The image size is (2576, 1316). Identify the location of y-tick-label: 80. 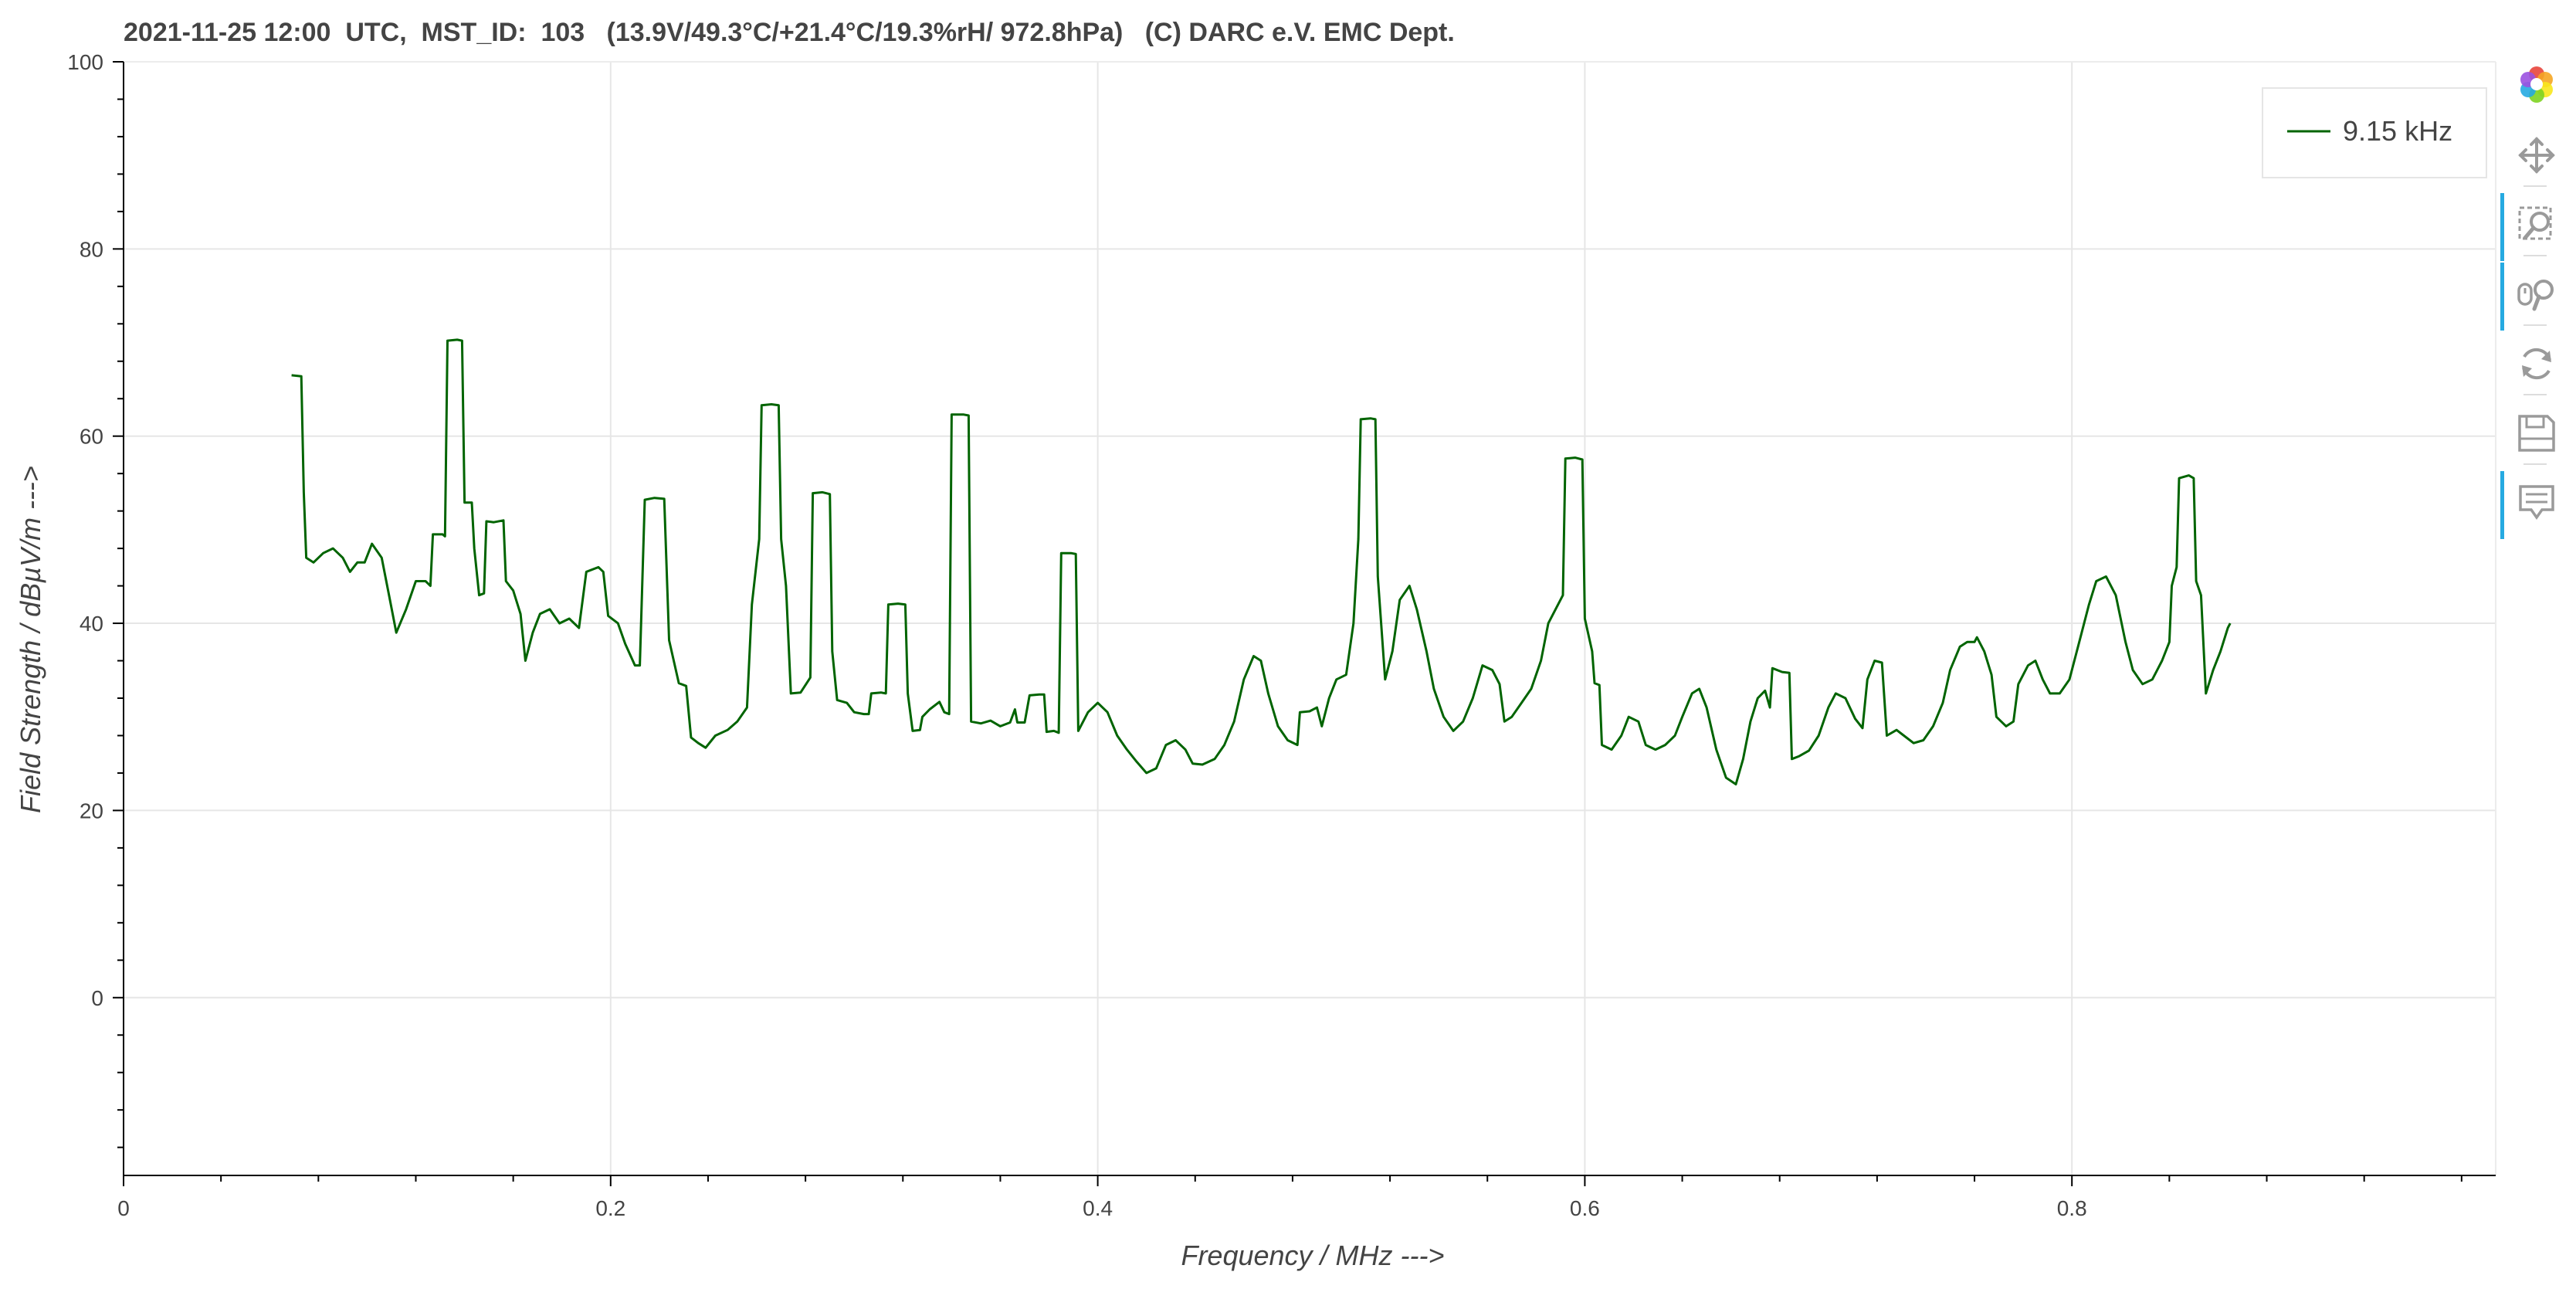
(91, 249).